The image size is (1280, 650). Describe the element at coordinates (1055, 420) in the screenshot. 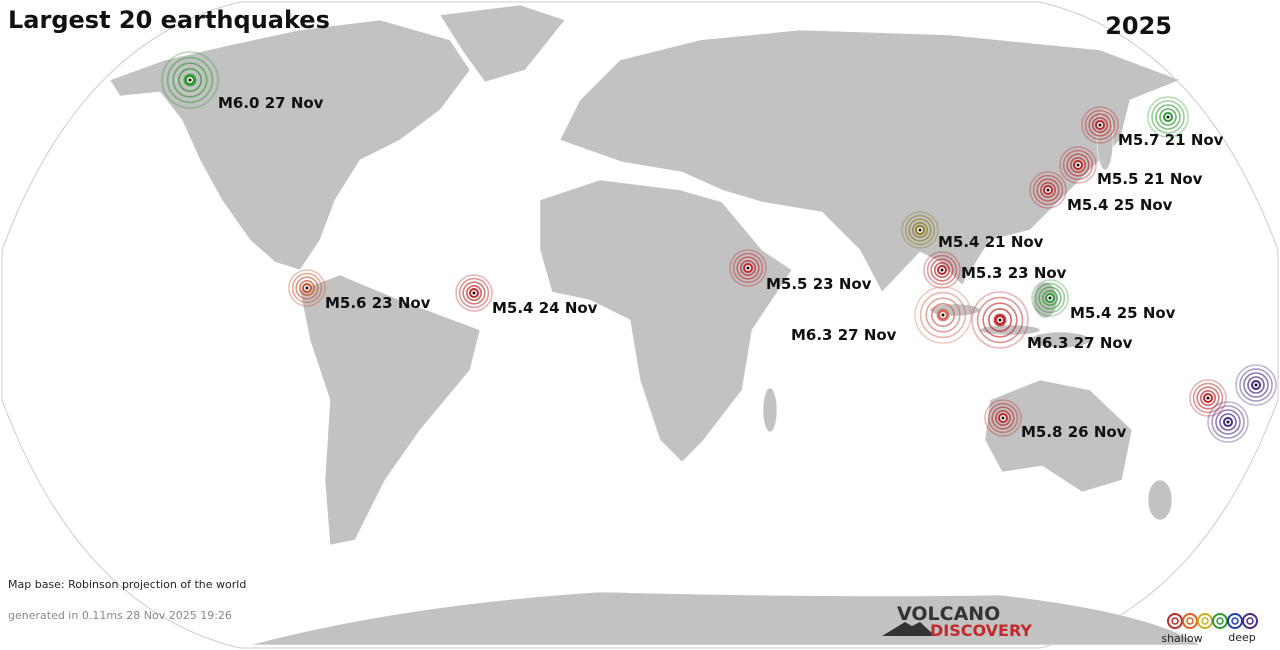

I see `earthquake-marker: M5.8 26 Nov` at that location.